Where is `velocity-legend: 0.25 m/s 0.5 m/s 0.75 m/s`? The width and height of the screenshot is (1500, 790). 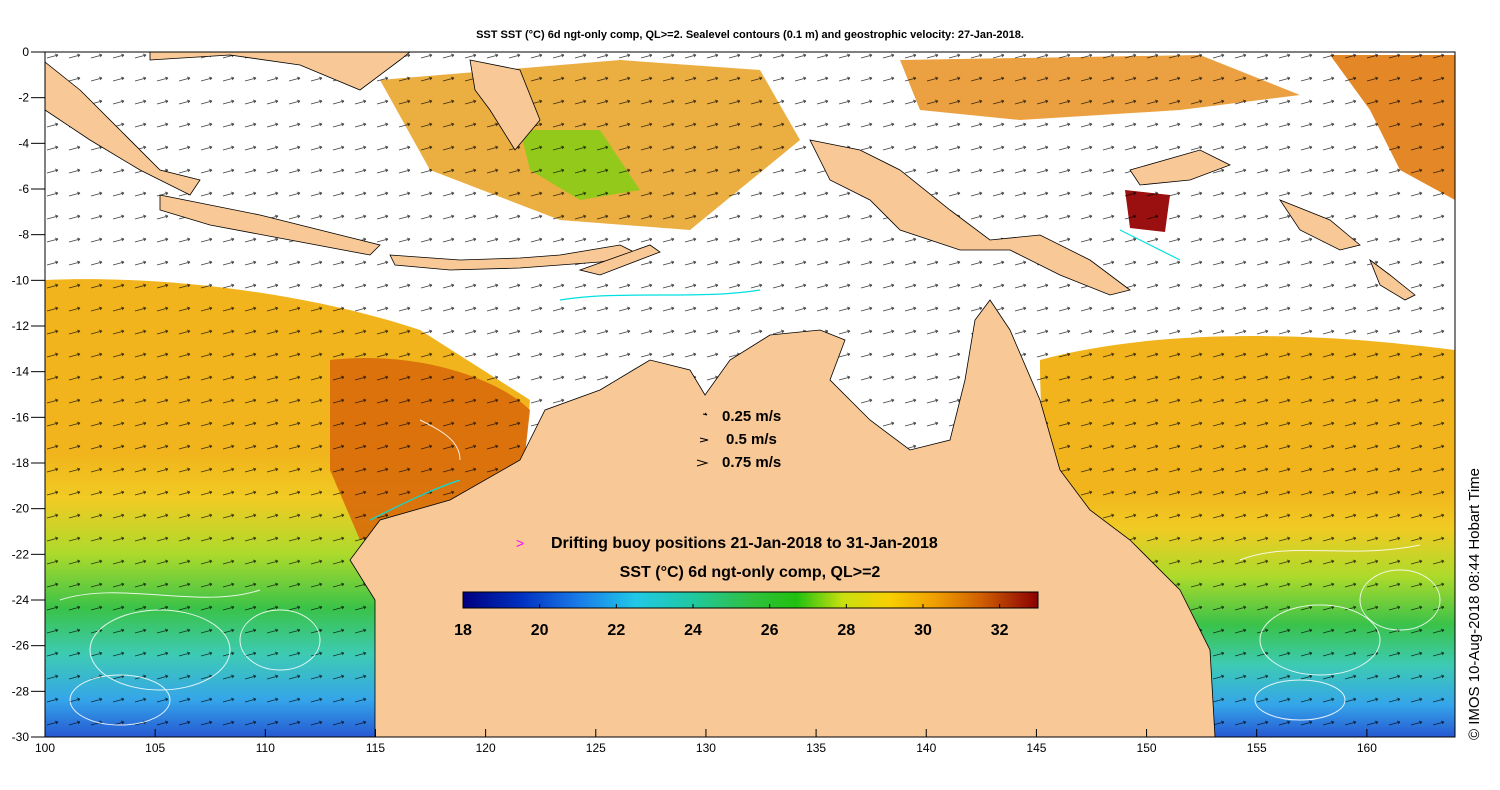
velocity-legend: 0.25 m/s 0.5 m/s 0.75 m/s is located at coordinates (738, 439).